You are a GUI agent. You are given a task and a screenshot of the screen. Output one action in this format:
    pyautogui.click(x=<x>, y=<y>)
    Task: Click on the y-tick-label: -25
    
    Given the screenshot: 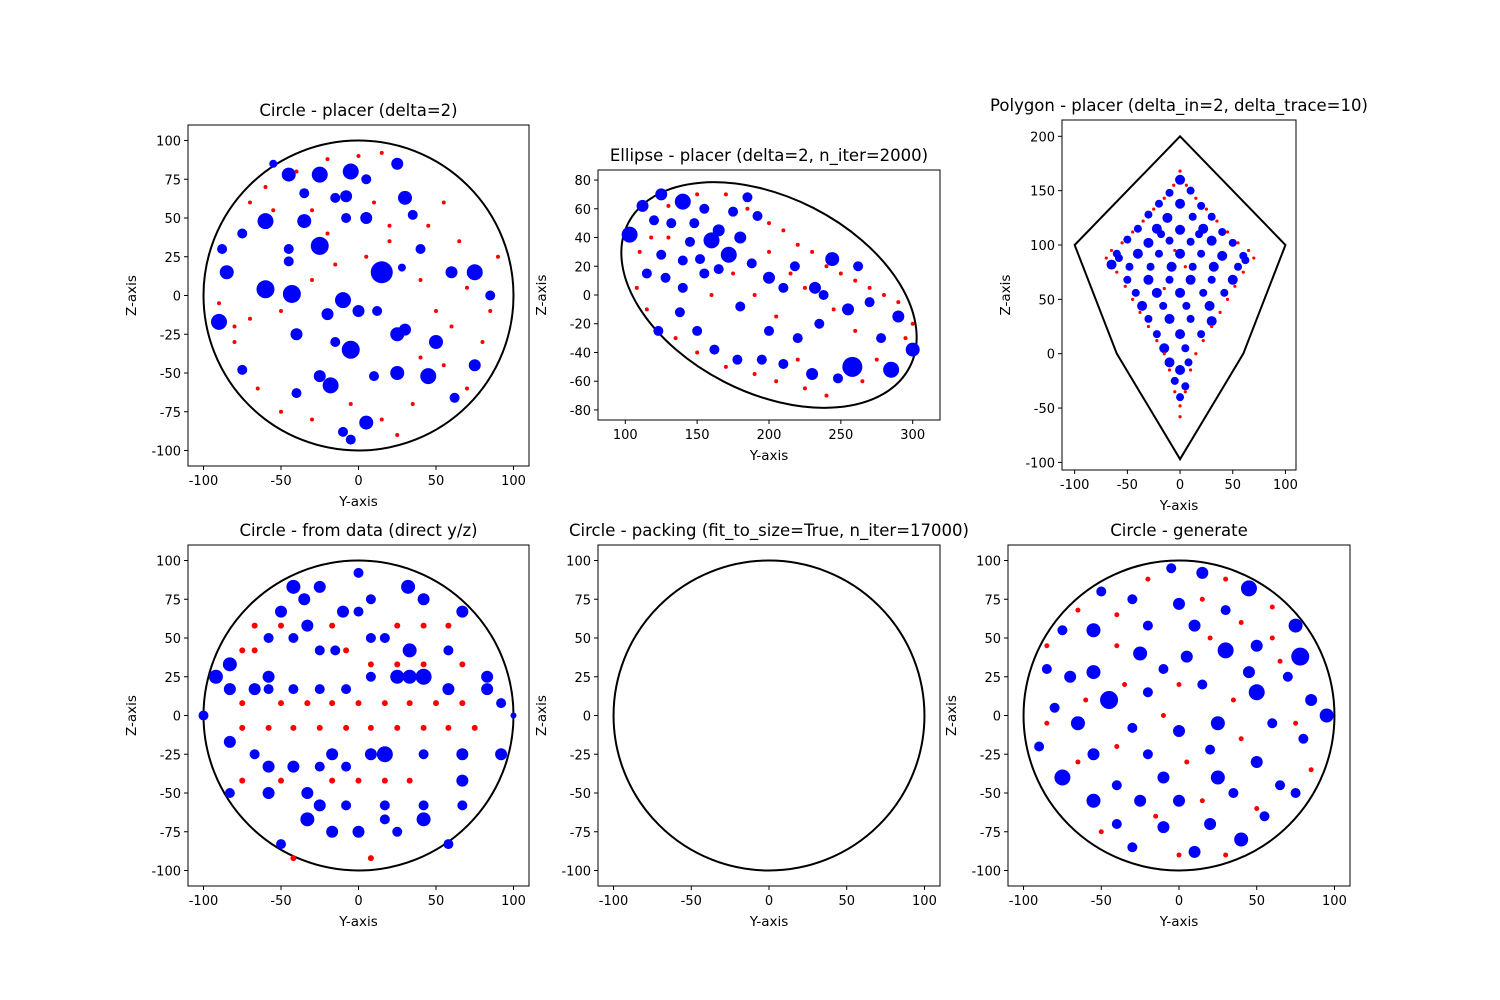 What is the action you would take?
    pyautogui.click(x=990, y=755)
    